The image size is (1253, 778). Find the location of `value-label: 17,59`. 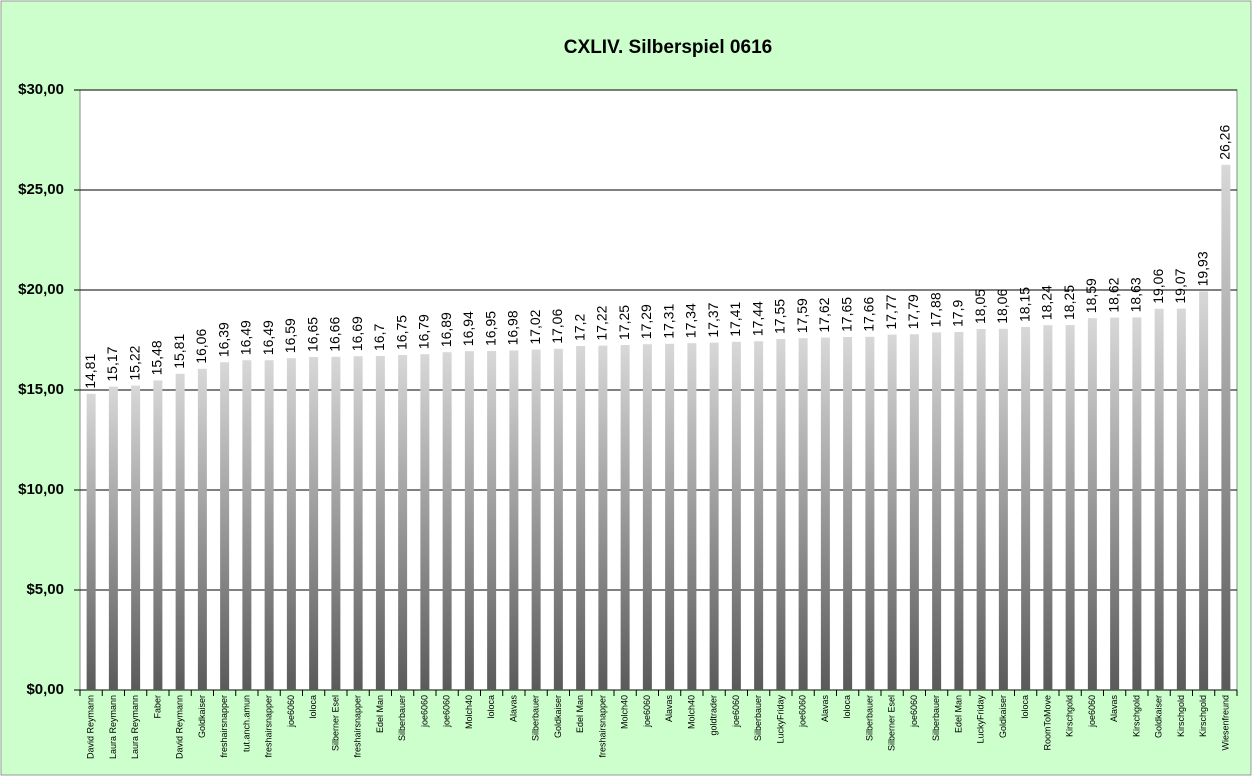

value-label: 17,59 is located at coordinates (802, 315).